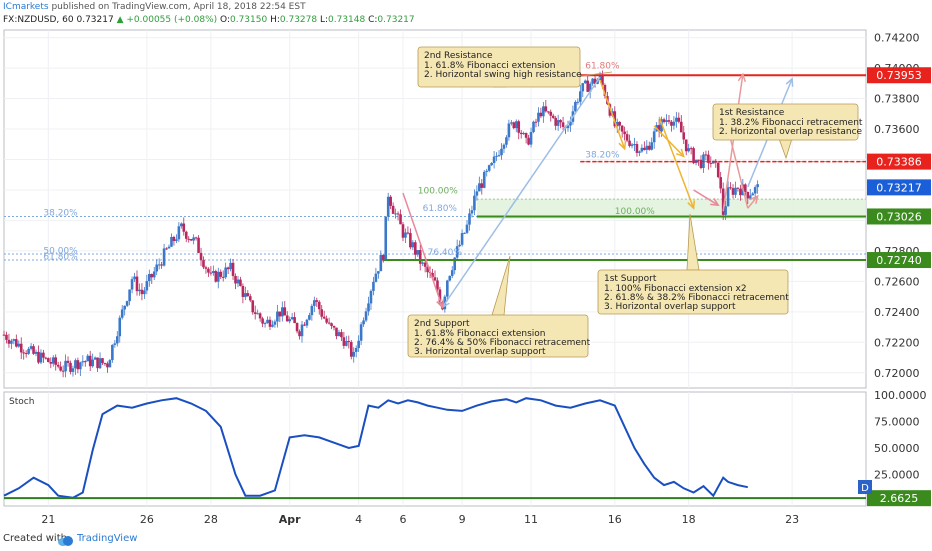 The image size is (932, 551). Describe the element at coordinates (35, 538) in the screenshot. I see `created-with-text: Created with` at that location.